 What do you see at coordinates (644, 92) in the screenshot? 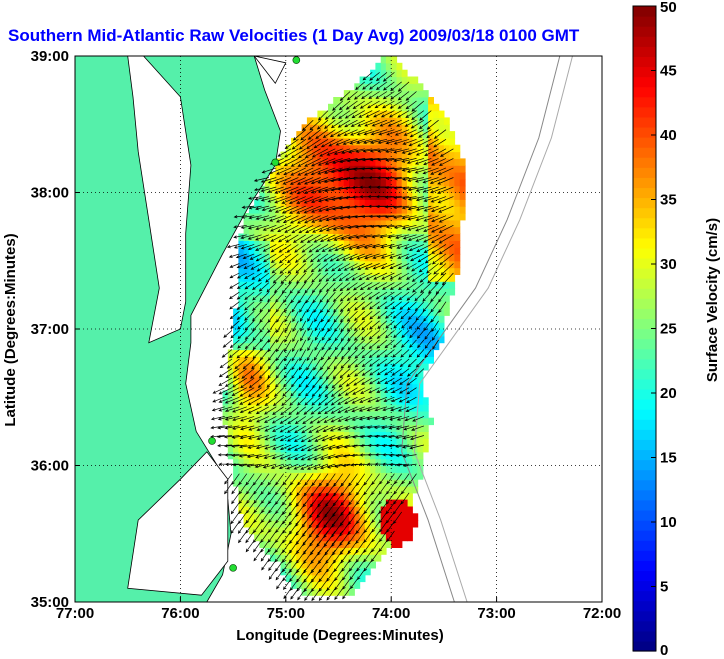
I see `colorbar-cell` at bounding box center [644, 92].